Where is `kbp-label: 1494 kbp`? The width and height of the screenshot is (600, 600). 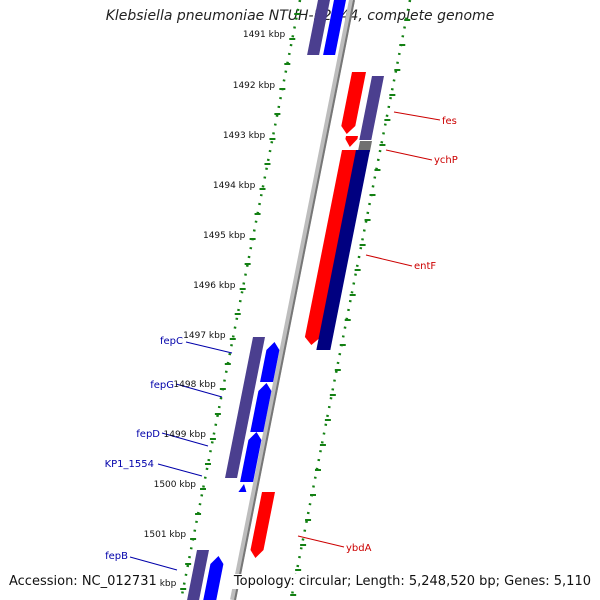 kbp-label: 1494 kbp is located at coordinates (234, 186).